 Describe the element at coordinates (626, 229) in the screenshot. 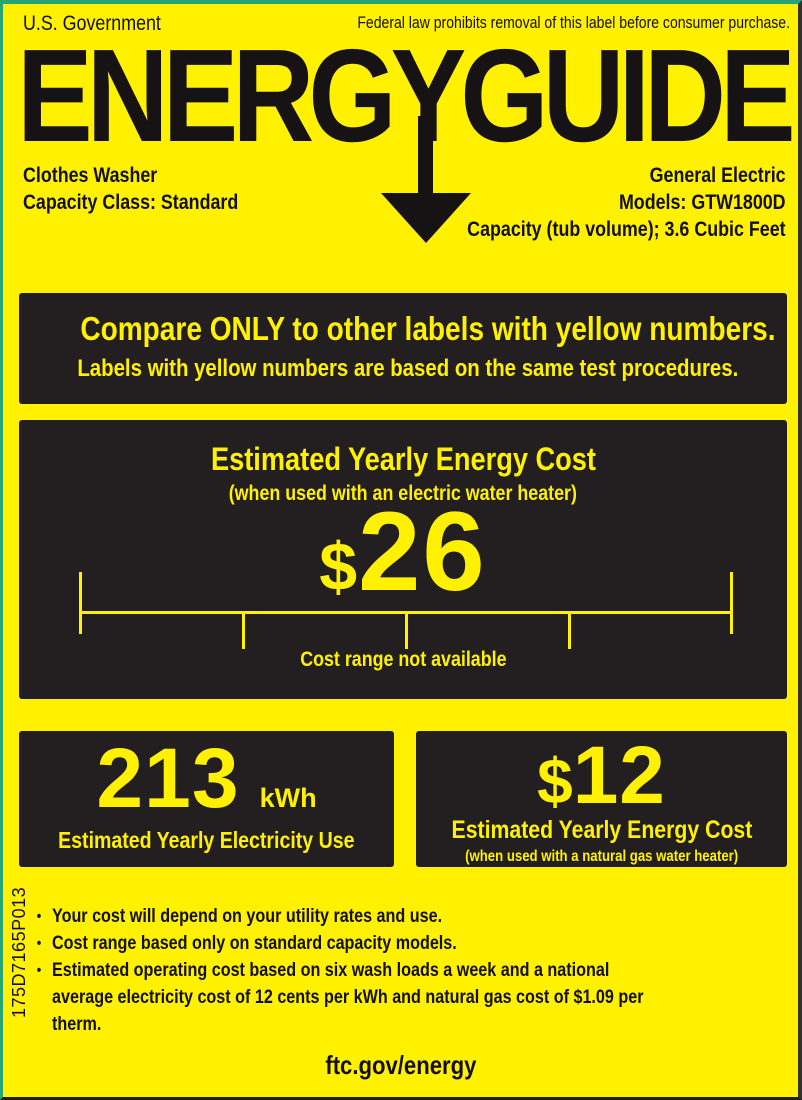

I see `manufacturer-capacity: Capacity (tub volume); 3.6 Cubic Feet` at that location.